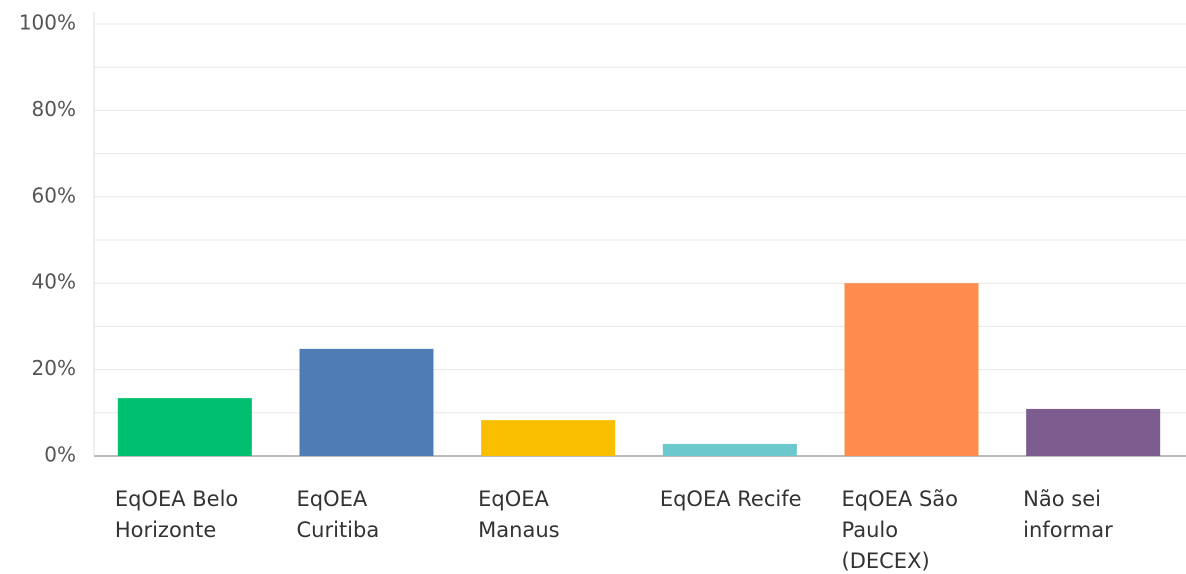  What do you see at coordinates (899, 530) in the screenshot?
I see `x-tick-label: EqOEA São Paulo (DECEX)` at bounding box center [899, 530].